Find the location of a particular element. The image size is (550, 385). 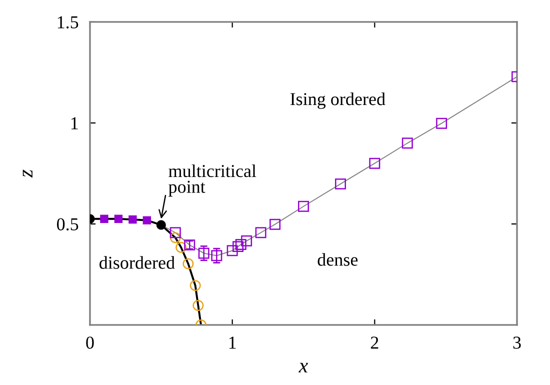

y-axis-title: z is located at coordinates (27, 174).